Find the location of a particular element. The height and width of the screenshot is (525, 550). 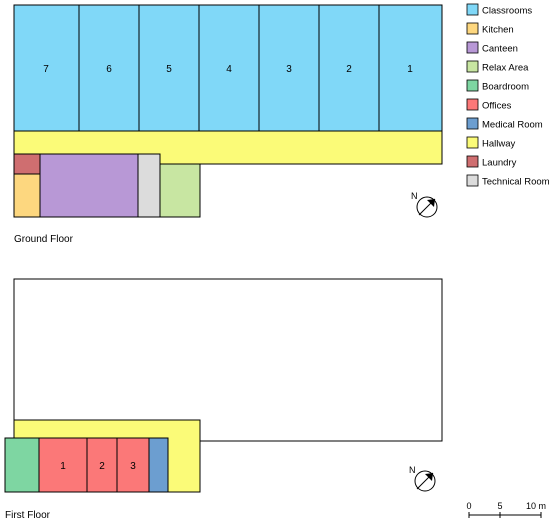

relax-area is located at coordinates (180, 190).